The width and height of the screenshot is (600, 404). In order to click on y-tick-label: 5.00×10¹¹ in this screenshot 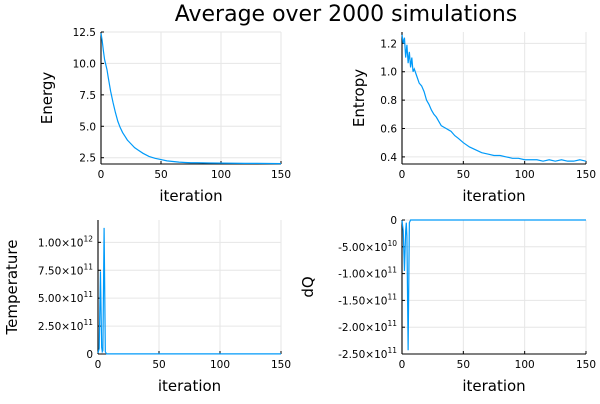, I will do `click(65, 297)`.